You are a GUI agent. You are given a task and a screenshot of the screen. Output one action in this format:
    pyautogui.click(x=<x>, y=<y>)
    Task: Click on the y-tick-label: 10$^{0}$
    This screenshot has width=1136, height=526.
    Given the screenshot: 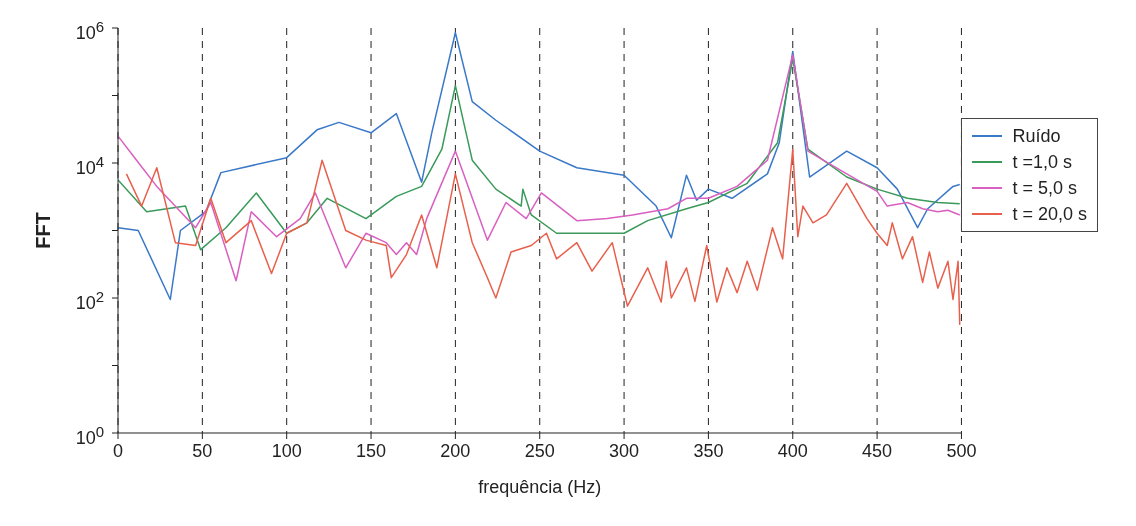 What is the action you would take?
    pyautogui.click(x=89, y=435)
    